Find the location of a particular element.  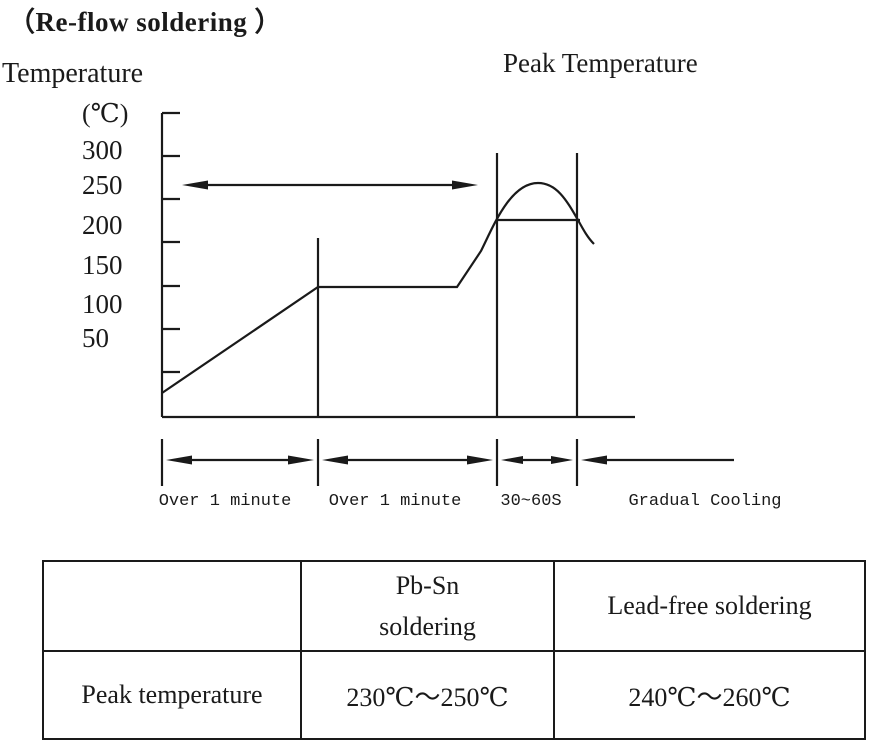

table-data-row: Peak temperature 230℃～250℃ 240℃～260℃ is located at coordinates (454, 695).